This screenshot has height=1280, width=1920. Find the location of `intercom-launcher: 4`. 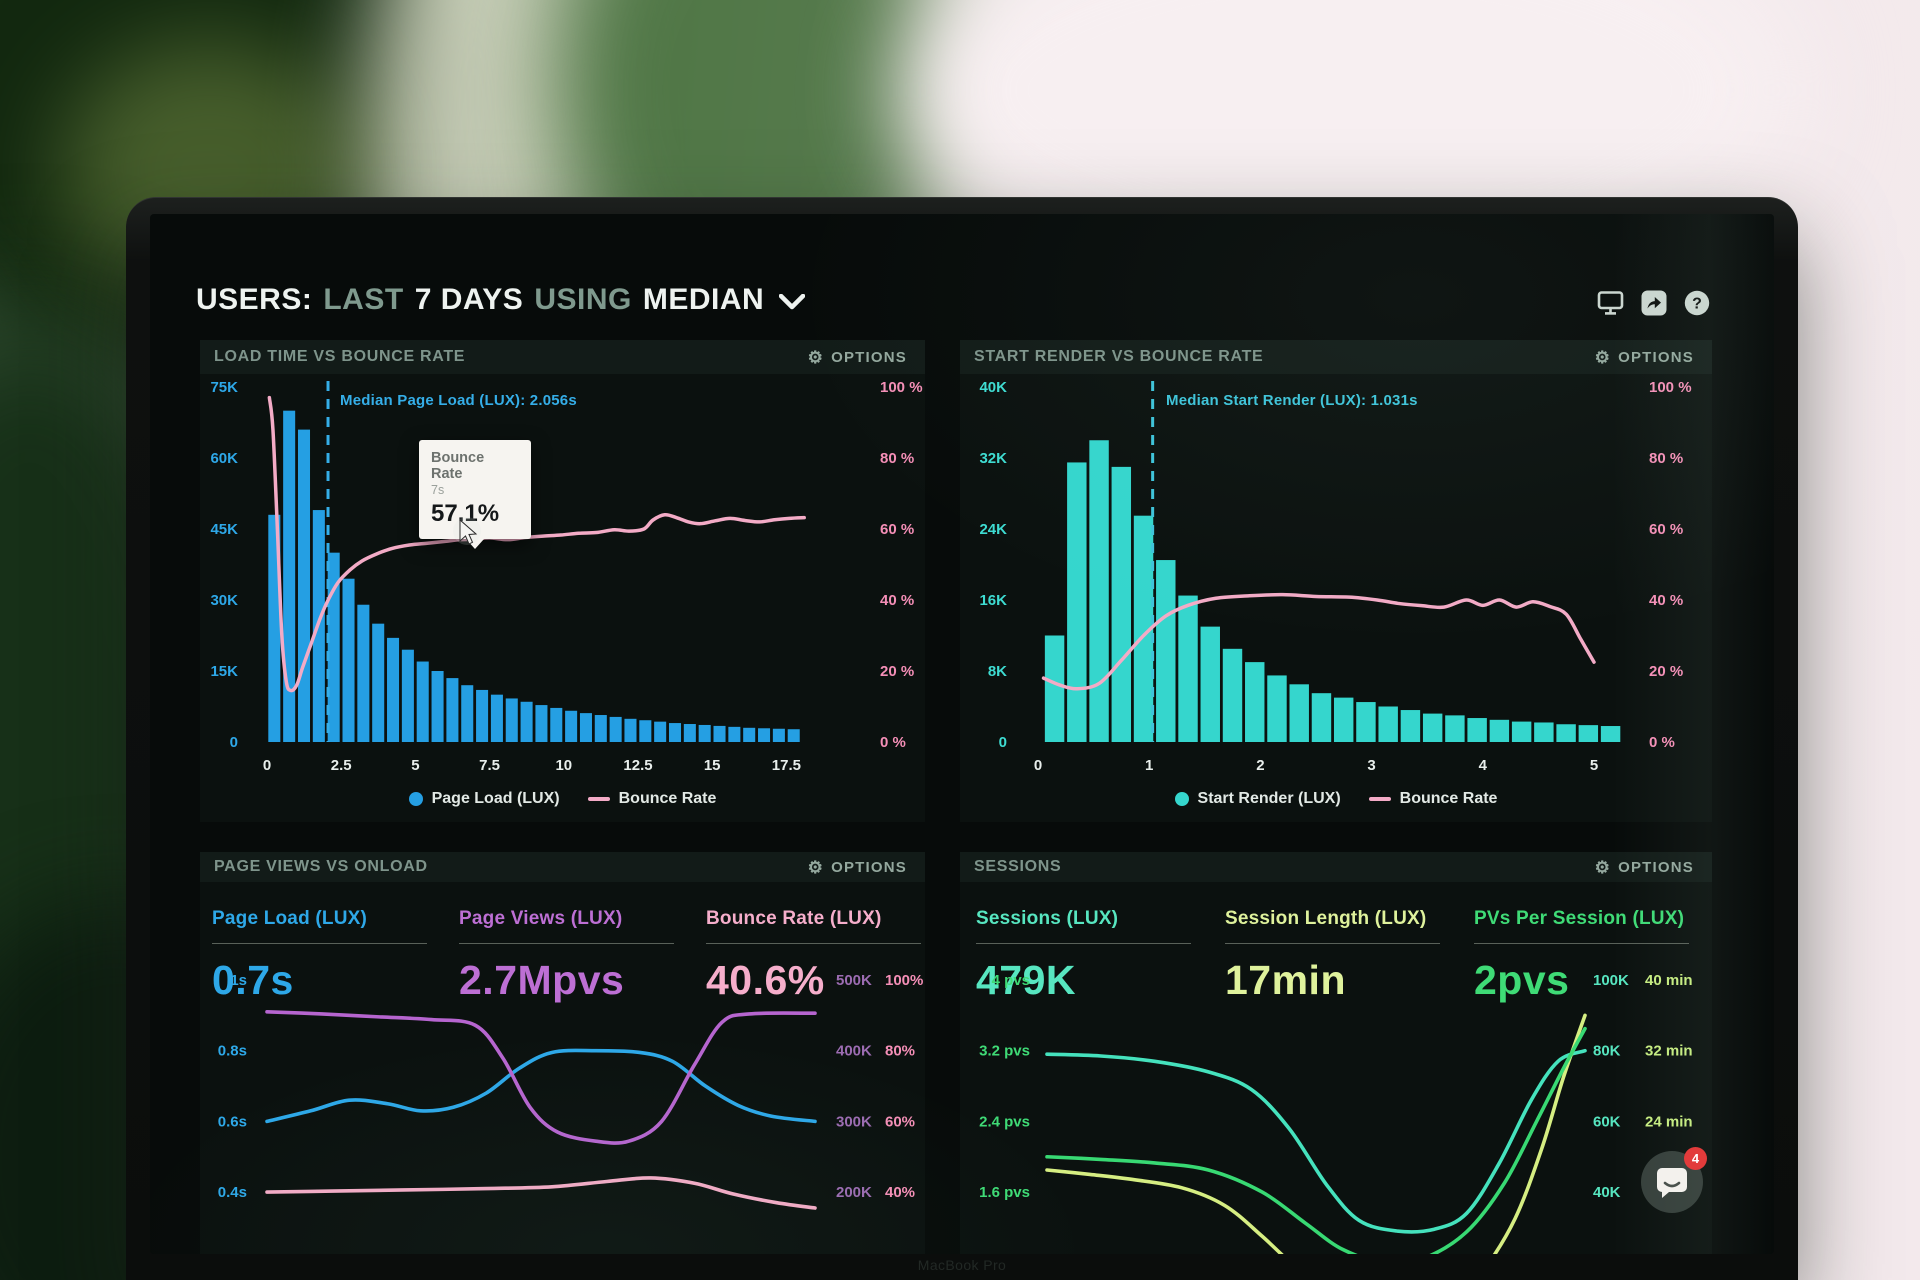

intercom-launcher: 4 is located at coordinates (1674, 1180).